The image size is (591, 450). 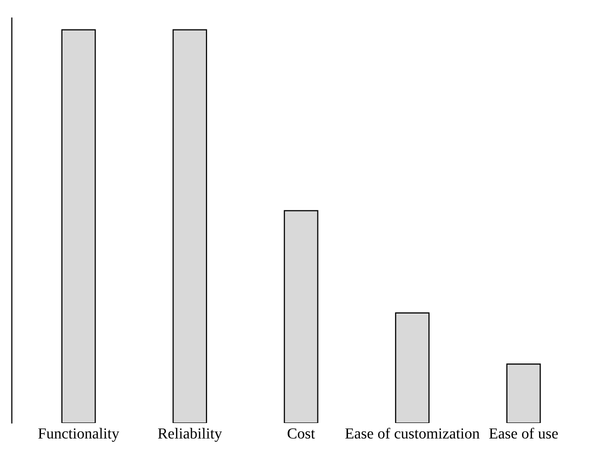 I want to click on x-tick-label: Cost, so click(x=301, y=433).